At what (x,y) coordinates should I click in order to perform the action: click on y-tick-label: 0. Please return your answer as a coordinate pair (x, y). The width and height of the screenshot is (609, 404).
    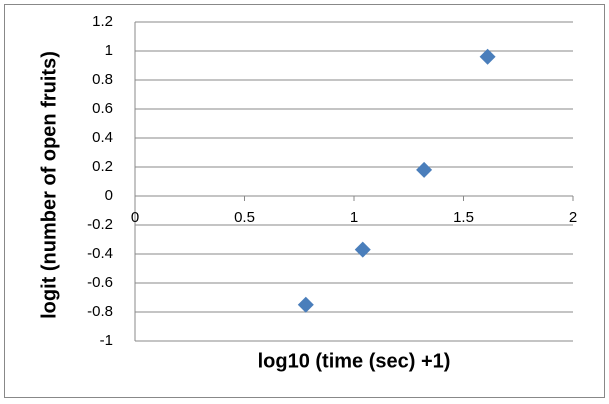
    Looking at the image, I should click on (109, 195).